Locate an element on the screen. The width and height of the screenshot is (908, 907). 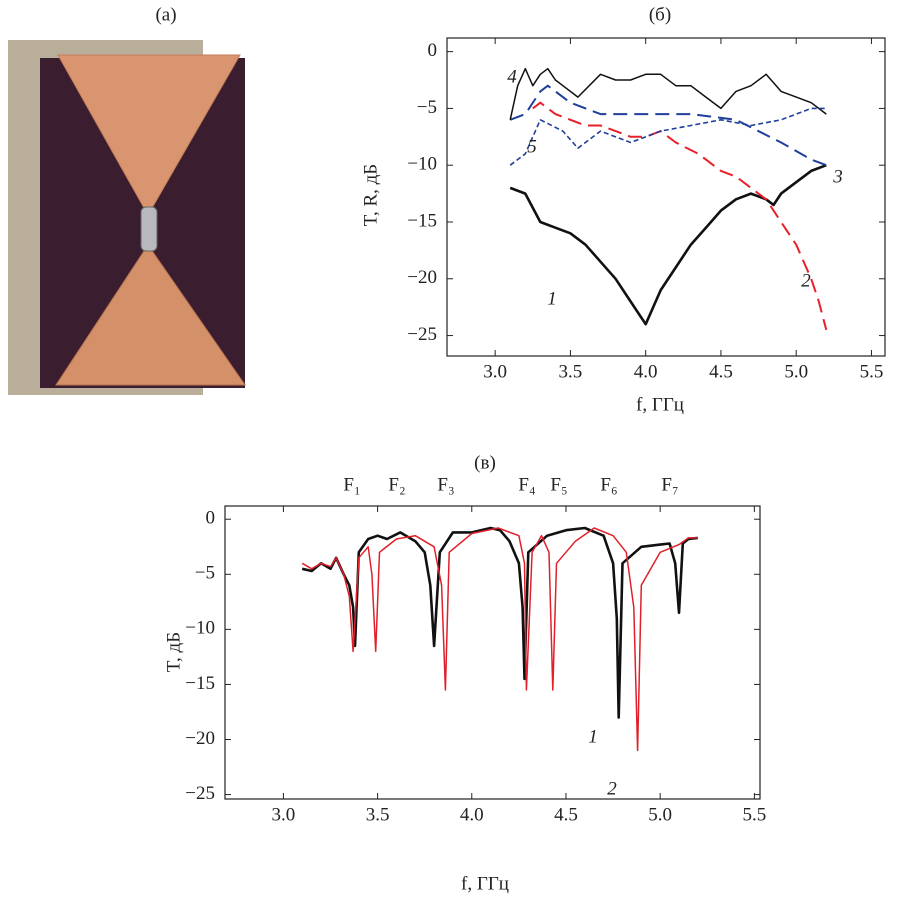
annotation: F₃ is located at coordinates (445, 484).